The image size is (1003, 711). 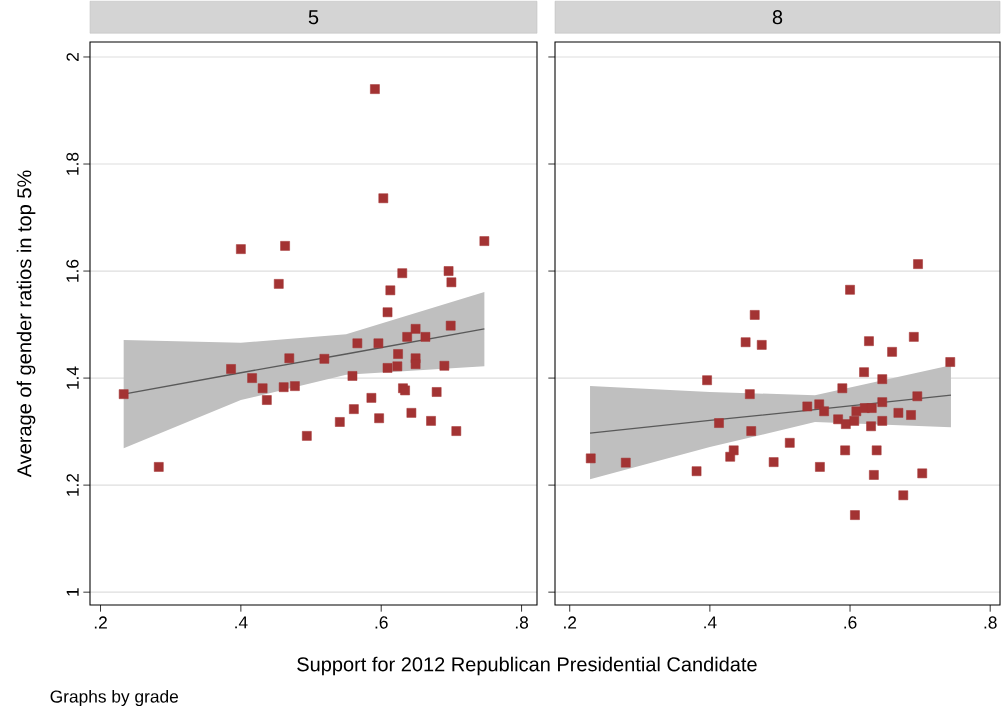 I want to click on y-tick-label: 1.4, so click(x=72, y=377).